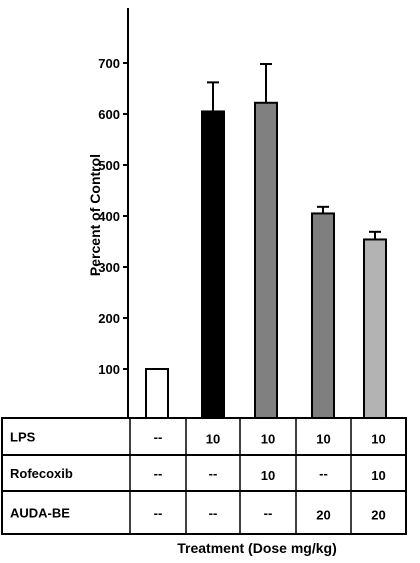 Image resolution: width=420 pixels, height=563 pixels. I want to click on table-row-label: AUDA-BE, so click(40, 513).